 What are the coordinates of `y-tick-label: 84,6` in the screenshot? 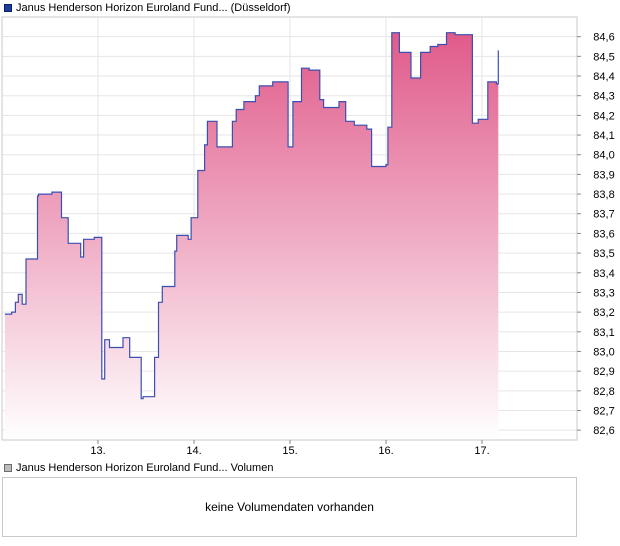 It's located at (603, 38).